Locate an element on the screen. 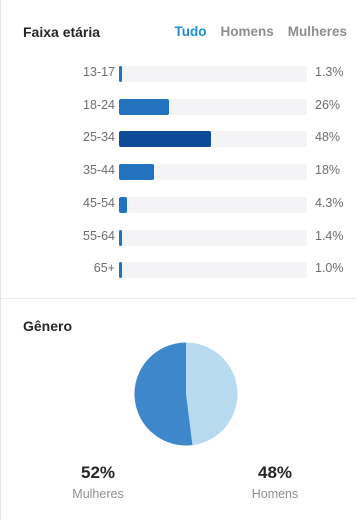 This screenshot has width=356, height=520. gender-filter-tabs: Tudo Homens Mulheres is located at coordinates (260, 31).